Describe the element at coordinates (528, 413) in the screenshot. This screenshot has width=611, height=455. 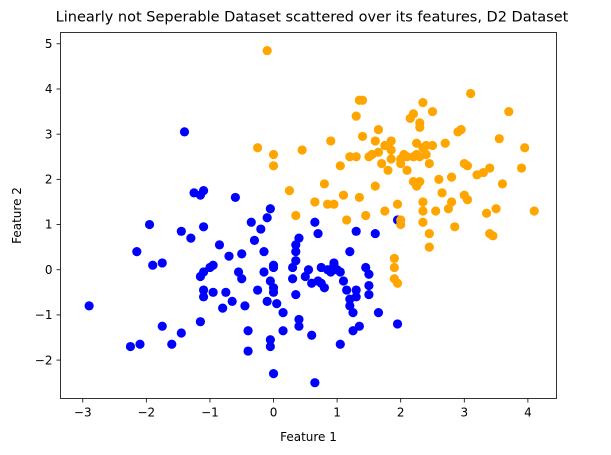
I see `x-tick-label: 4` at that location.